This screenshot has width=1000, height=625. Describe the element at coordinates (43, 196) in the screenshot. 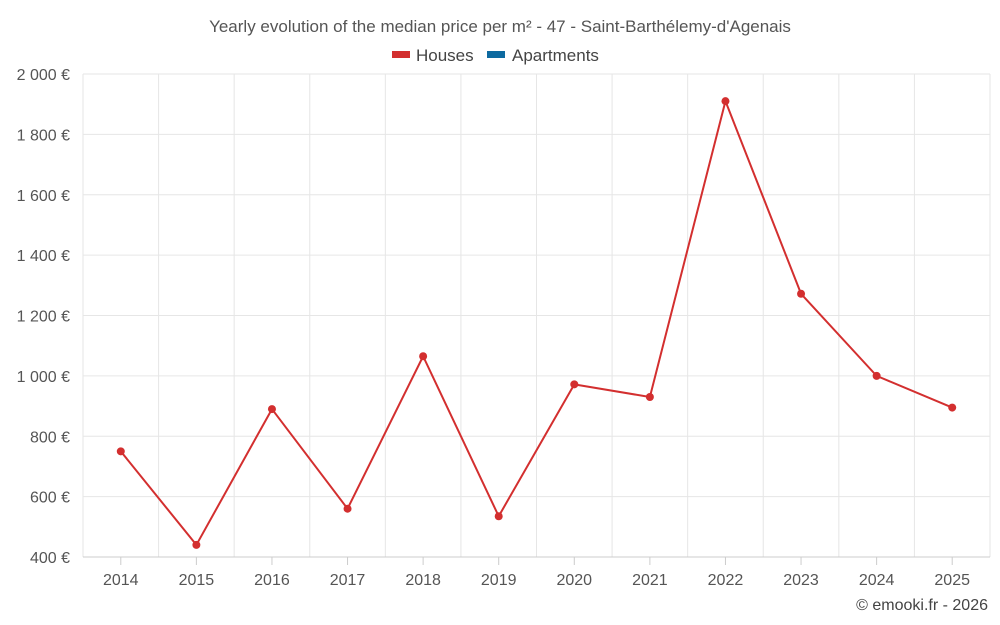

I see `y-tick-label: 1 600 €` at that location.